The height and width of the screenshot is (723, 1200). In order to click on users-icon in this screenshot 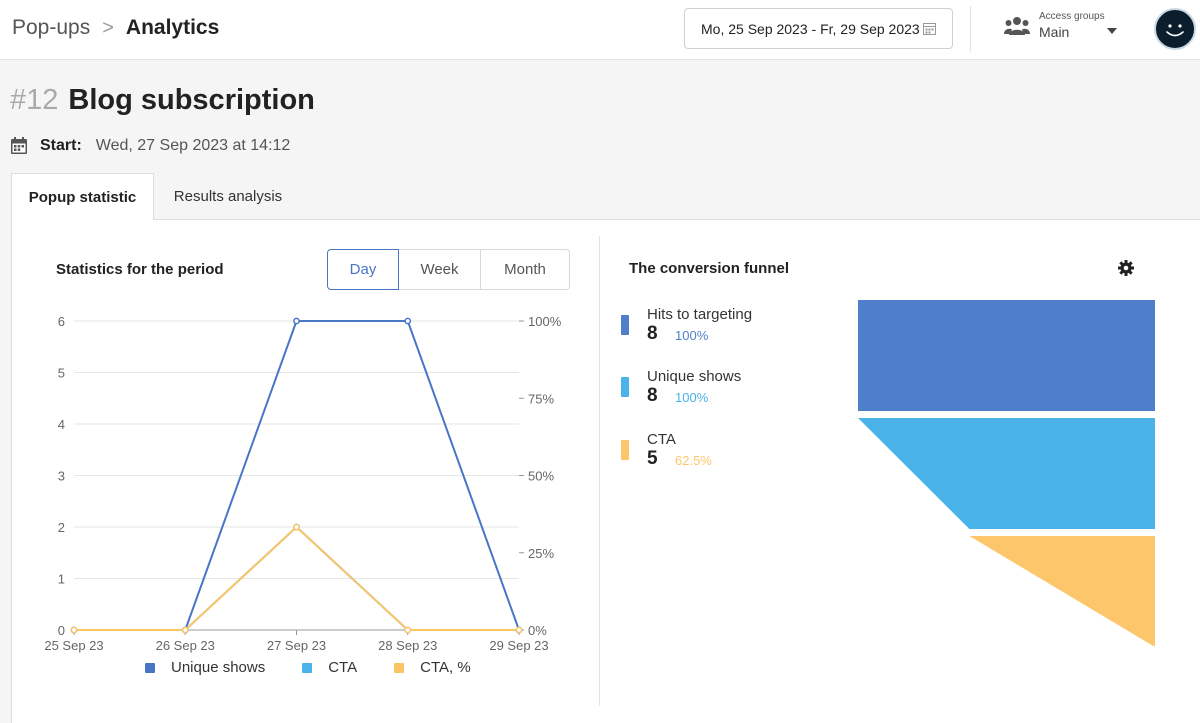, I will do `click(1017, 26)`.